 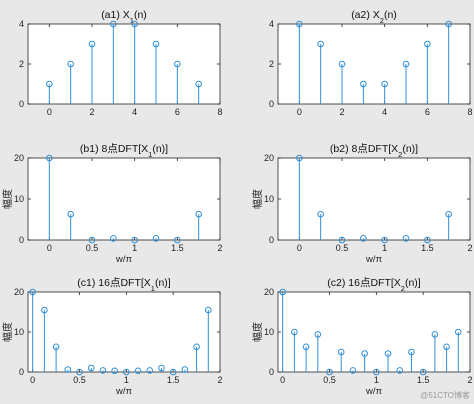 What do you see at coordinates (219, 112) in the screenshot?
I see `x-tick-label: 8` at bounding box center [219, 112].